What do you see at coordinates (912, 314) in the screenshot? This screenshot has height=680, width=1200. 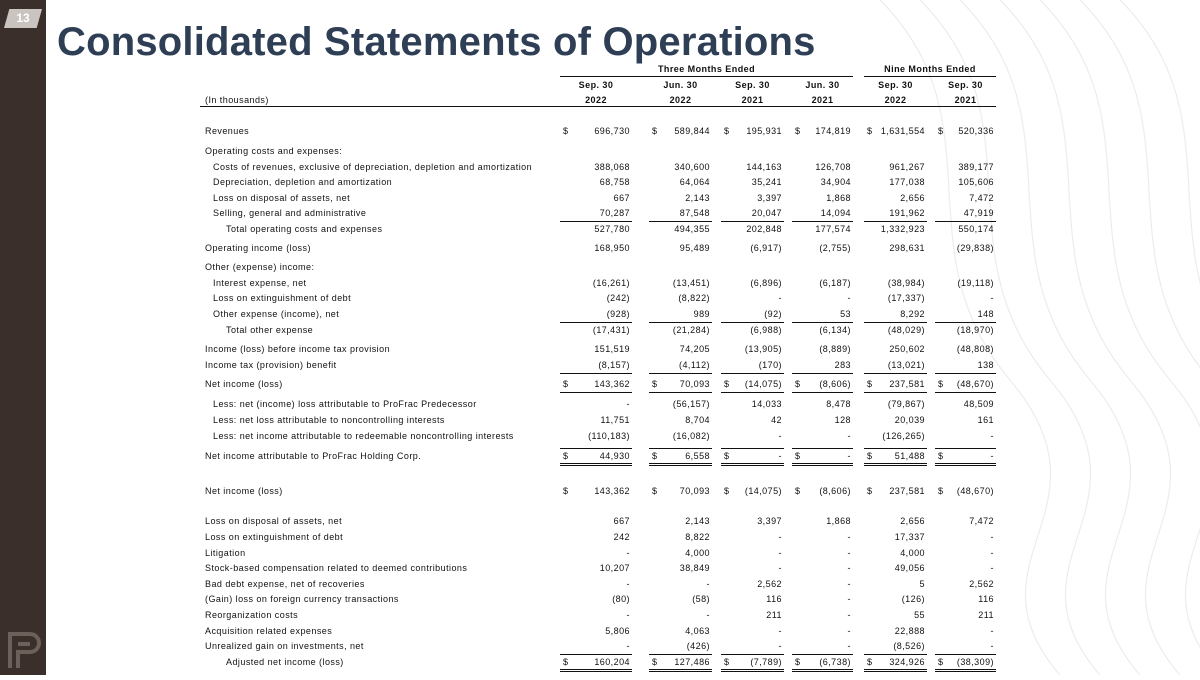 I see `cell-value: 8,292` at bounding box center [912, 314].